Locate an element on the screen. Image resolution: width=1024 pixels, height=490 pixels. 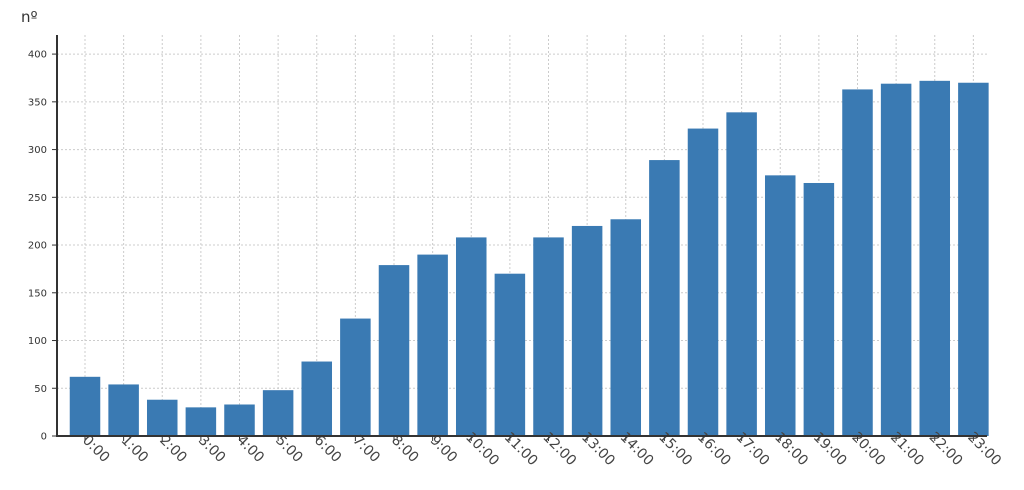
x-tick-label: 3:00 is located at coordinates (212, 449).